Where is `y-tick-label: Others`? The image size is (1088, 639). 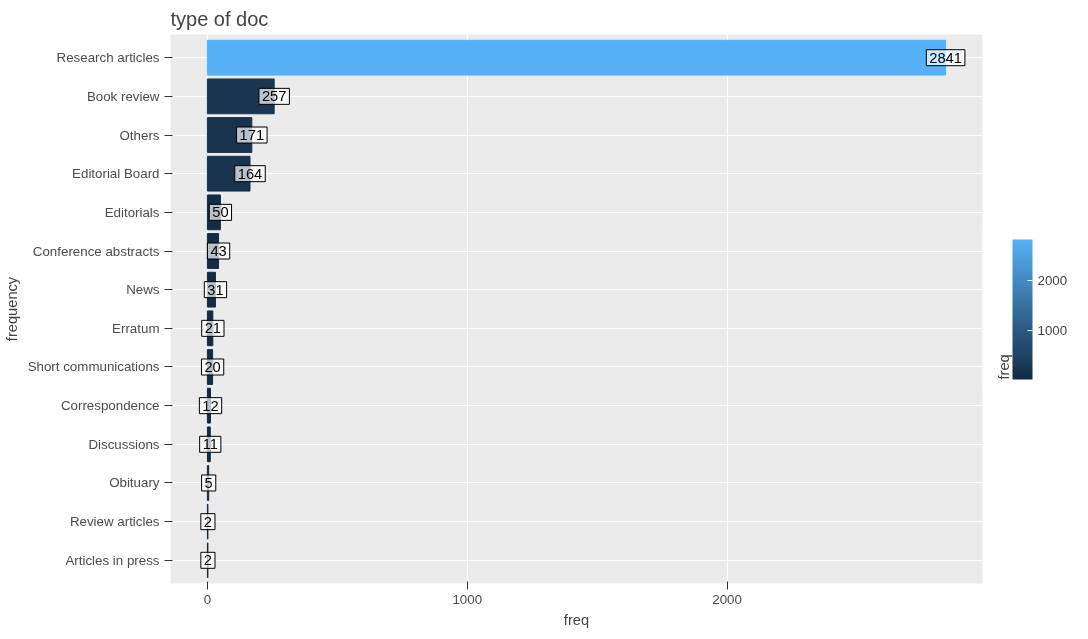 y-tick-label: Others is located at coordinates (139, 135).